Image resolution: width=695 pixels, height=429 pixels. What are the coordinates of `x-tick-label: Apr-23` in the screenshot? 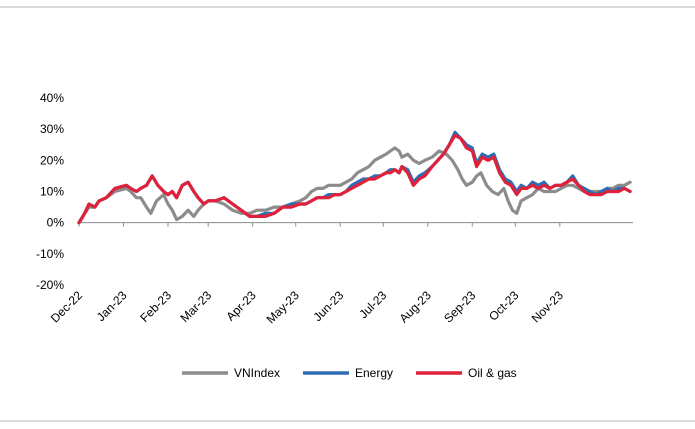 It's located at (241, 306).